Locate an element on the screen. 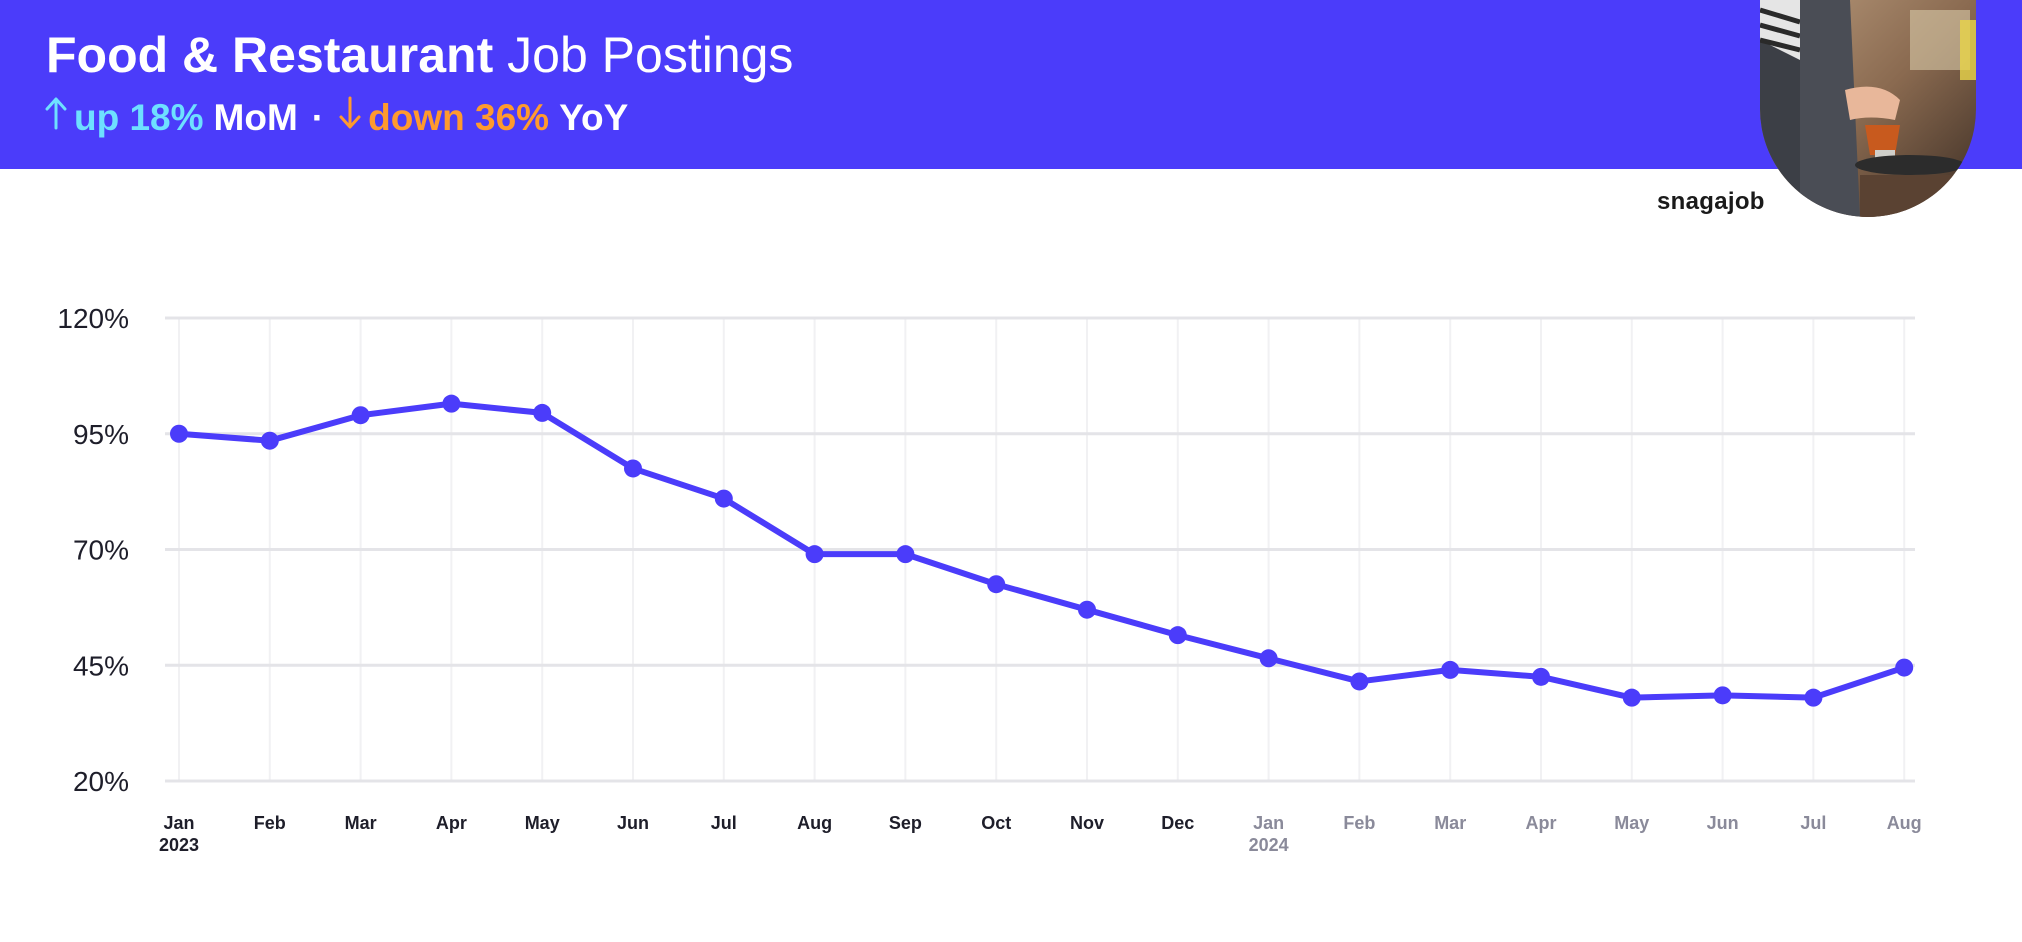  yoy-change: down 36% is located at coordinates (458, 118).